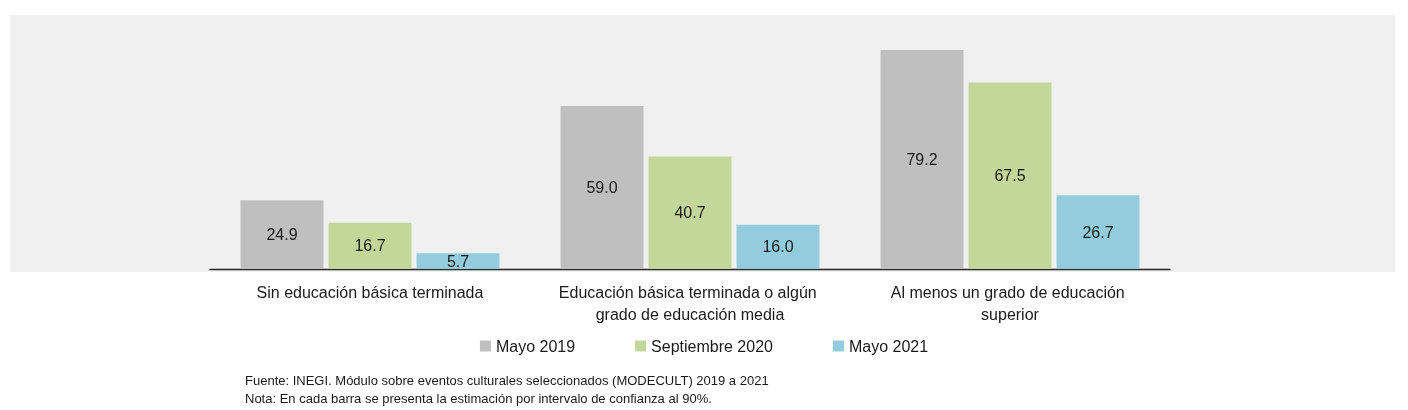 The height and width of the screenshot is (410, 1408). Describe the element at coordinates (370, 292) in the screenshot. I see `x-tick-label: Sin educación básica terminada` at that location.